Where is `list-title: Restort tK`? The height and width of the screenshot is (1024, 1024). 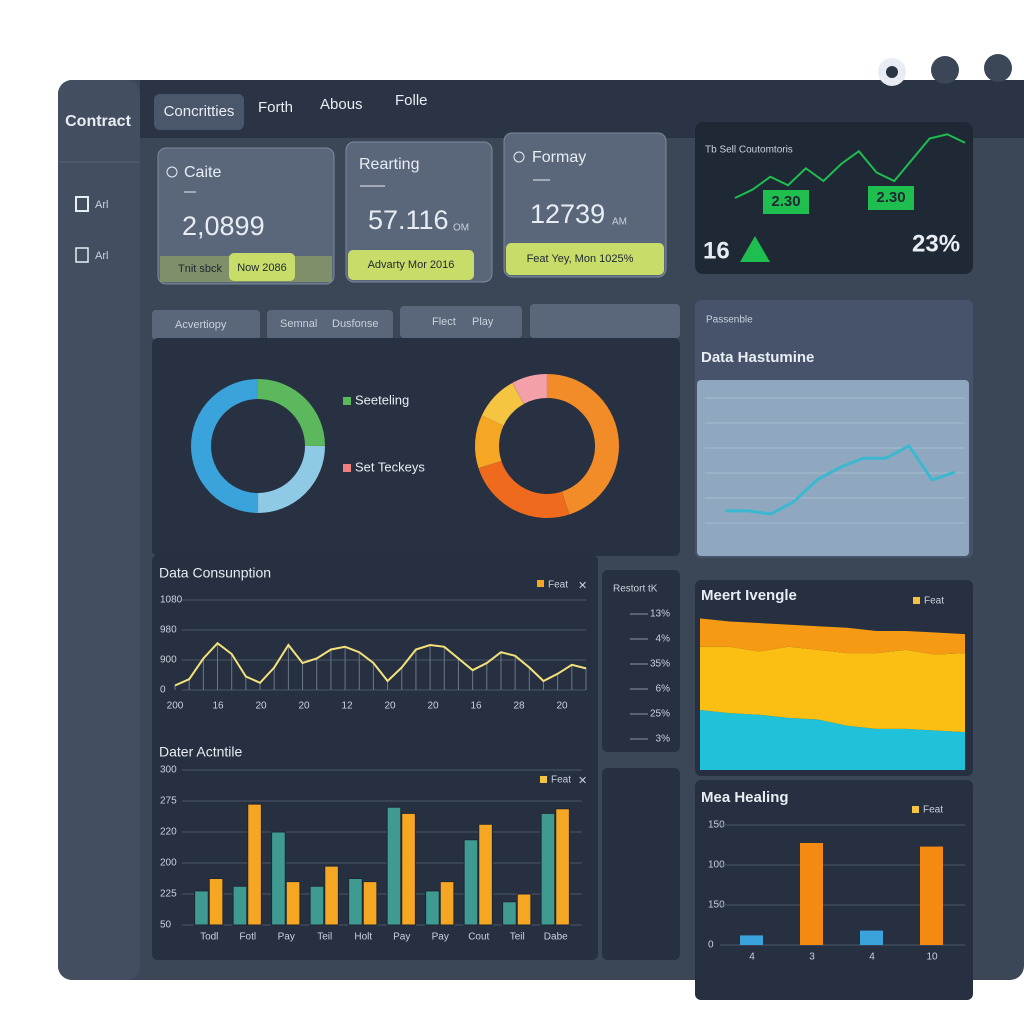
list-title: Restort tK is located at coordinates (635, 589).